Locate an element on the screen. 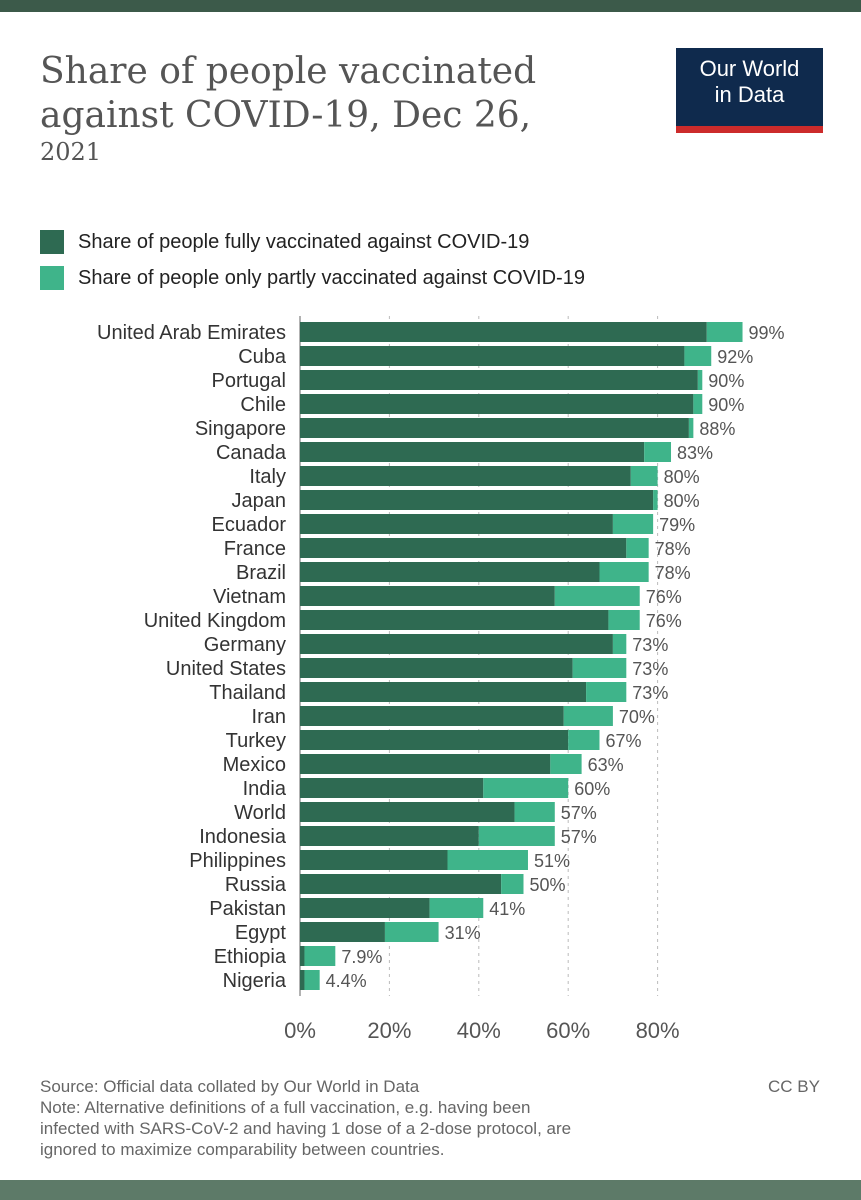 The image size is (861, 1200). category-label: France is located at coordinates (255, 549).